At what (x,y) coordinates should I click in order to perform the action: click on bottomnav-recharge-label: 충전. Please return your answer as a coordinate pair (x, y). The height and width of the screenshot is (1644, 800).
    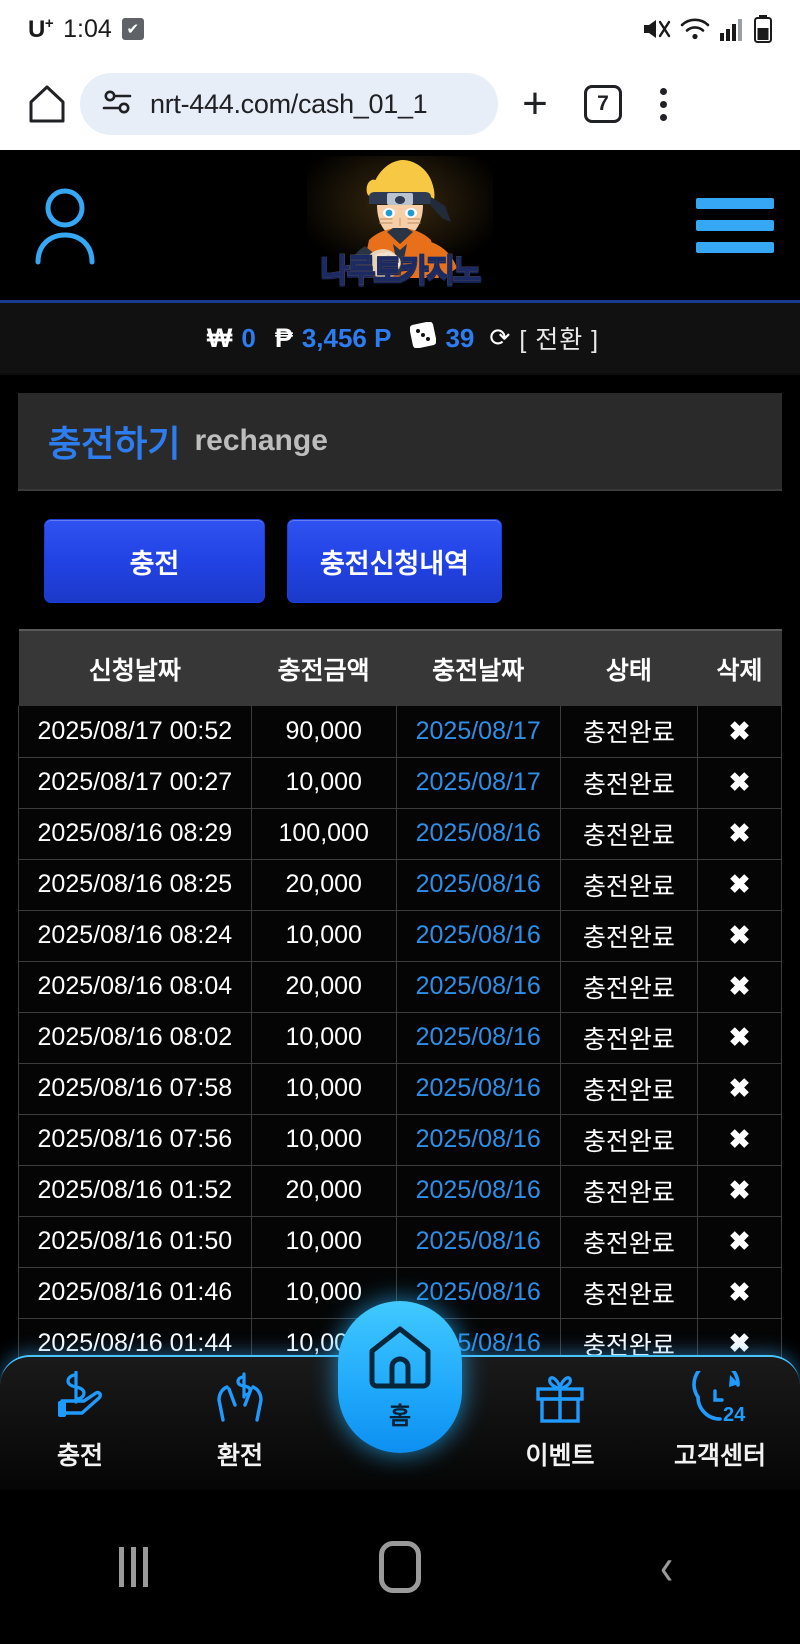
    Looking at the image, I should click on (79, 1456).